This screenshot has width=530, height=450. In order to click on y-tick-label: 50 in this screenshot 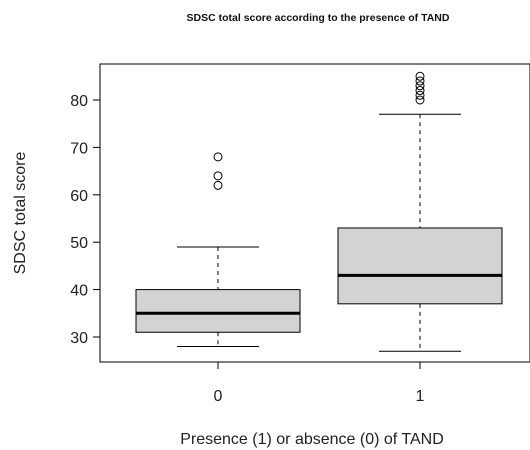, I will do `click(79, 243)`.